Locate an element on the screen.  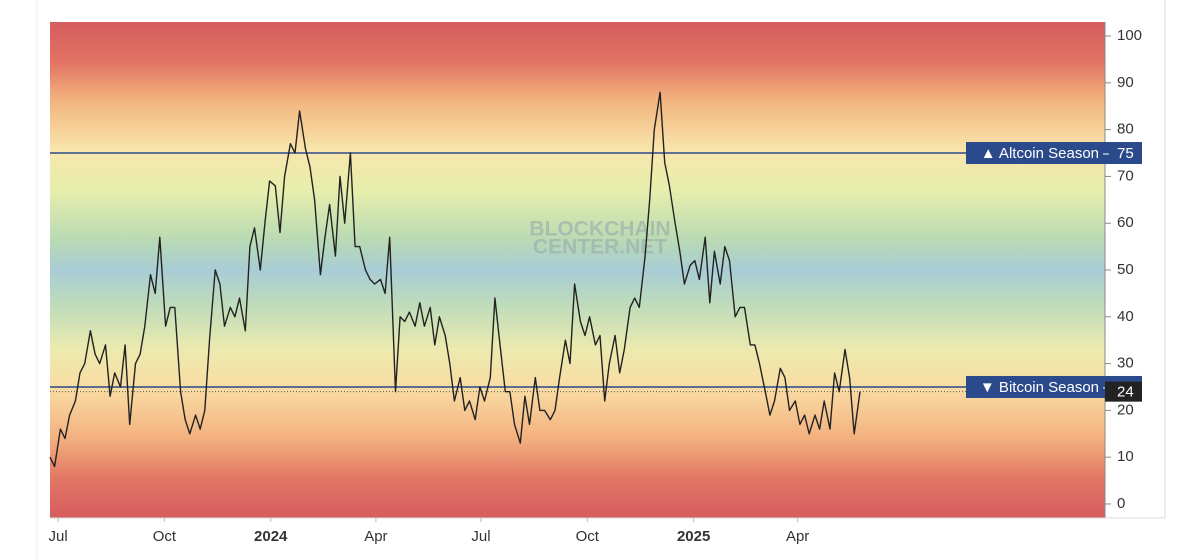
current-value-label: 24 is located at coordinates (1125, 392).